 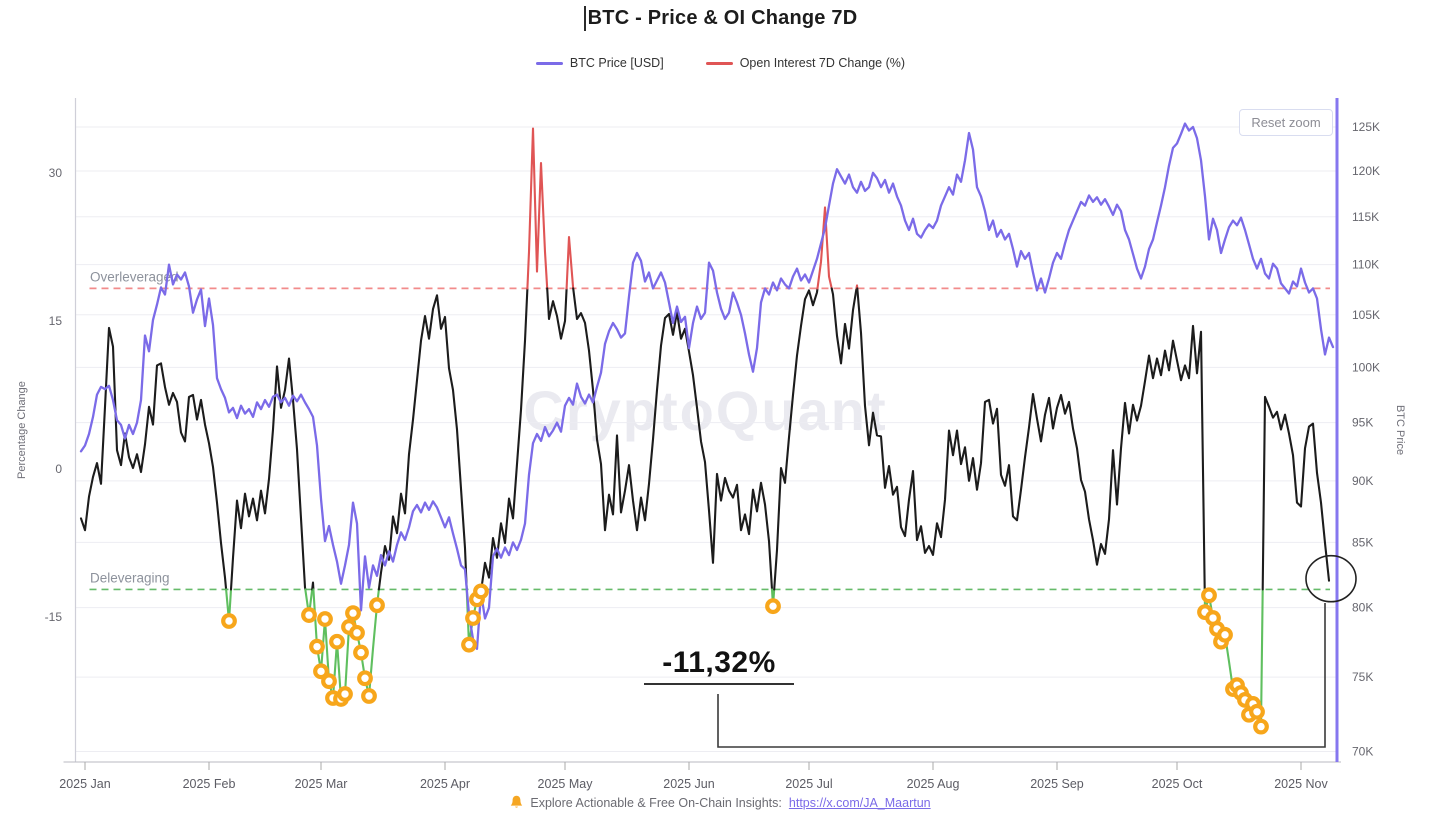 I want to click on title-wrap: BTC - Price & OI Change 7D, so click(x=720, y=18).